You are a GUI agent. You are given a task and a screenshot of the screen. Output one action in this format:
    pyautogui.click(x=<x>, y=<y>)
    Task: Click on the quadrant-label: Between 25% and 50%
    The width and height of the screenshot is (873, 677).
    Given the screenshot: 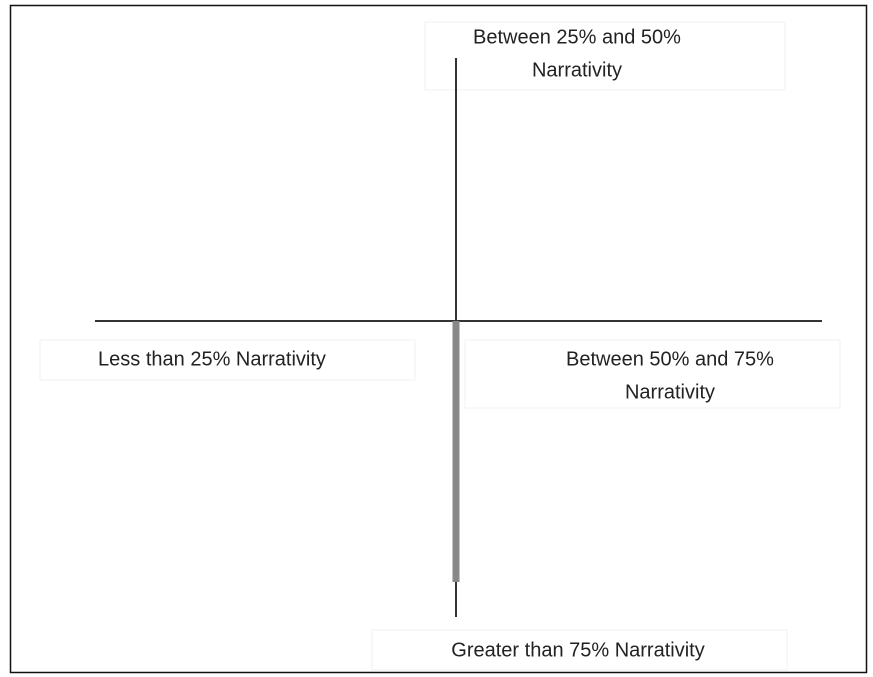 What is the action you would take?
    pyautogui.click(x=577, y=37)
    